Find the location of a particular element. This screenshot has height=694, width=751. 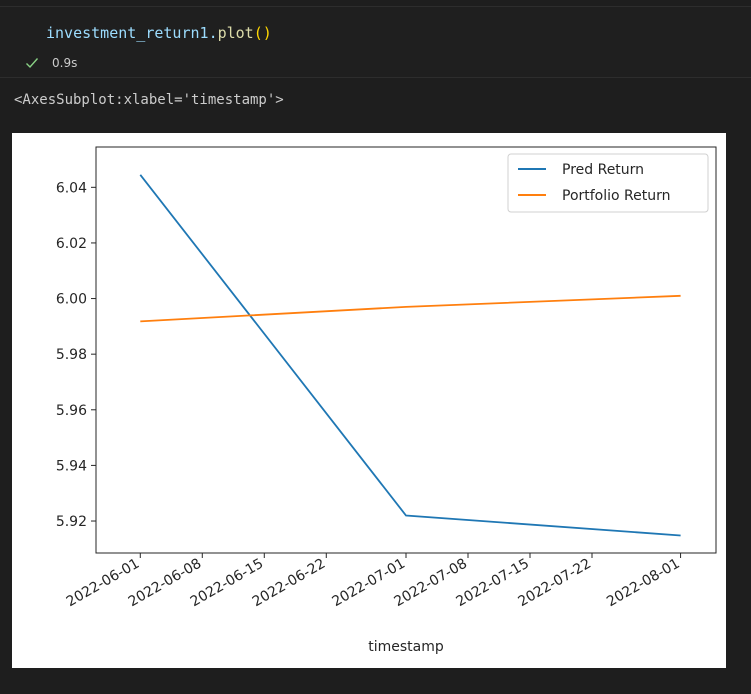

code-object: investment_return1 is located at coordinates (127, 33).